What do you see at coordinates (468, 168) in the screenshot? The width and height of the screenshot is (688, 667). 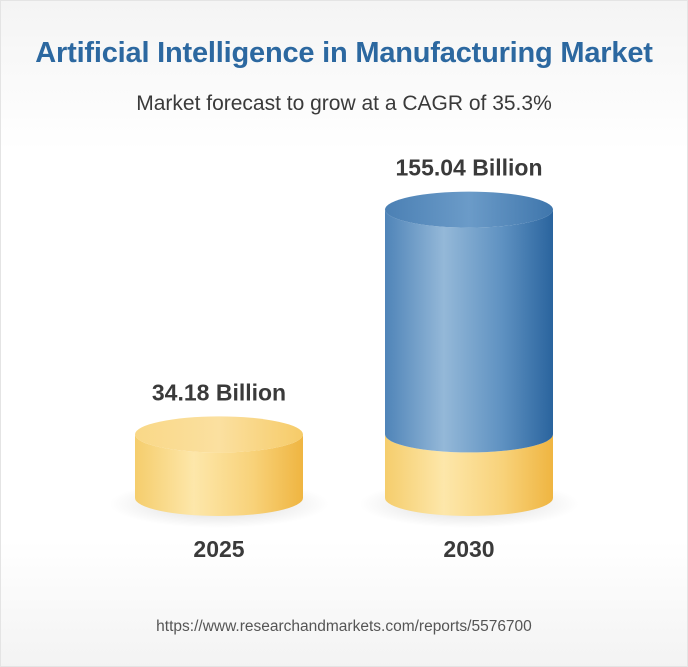 I see `data-label-2030: 155.04 Billion` at bounding box center [468, 168].